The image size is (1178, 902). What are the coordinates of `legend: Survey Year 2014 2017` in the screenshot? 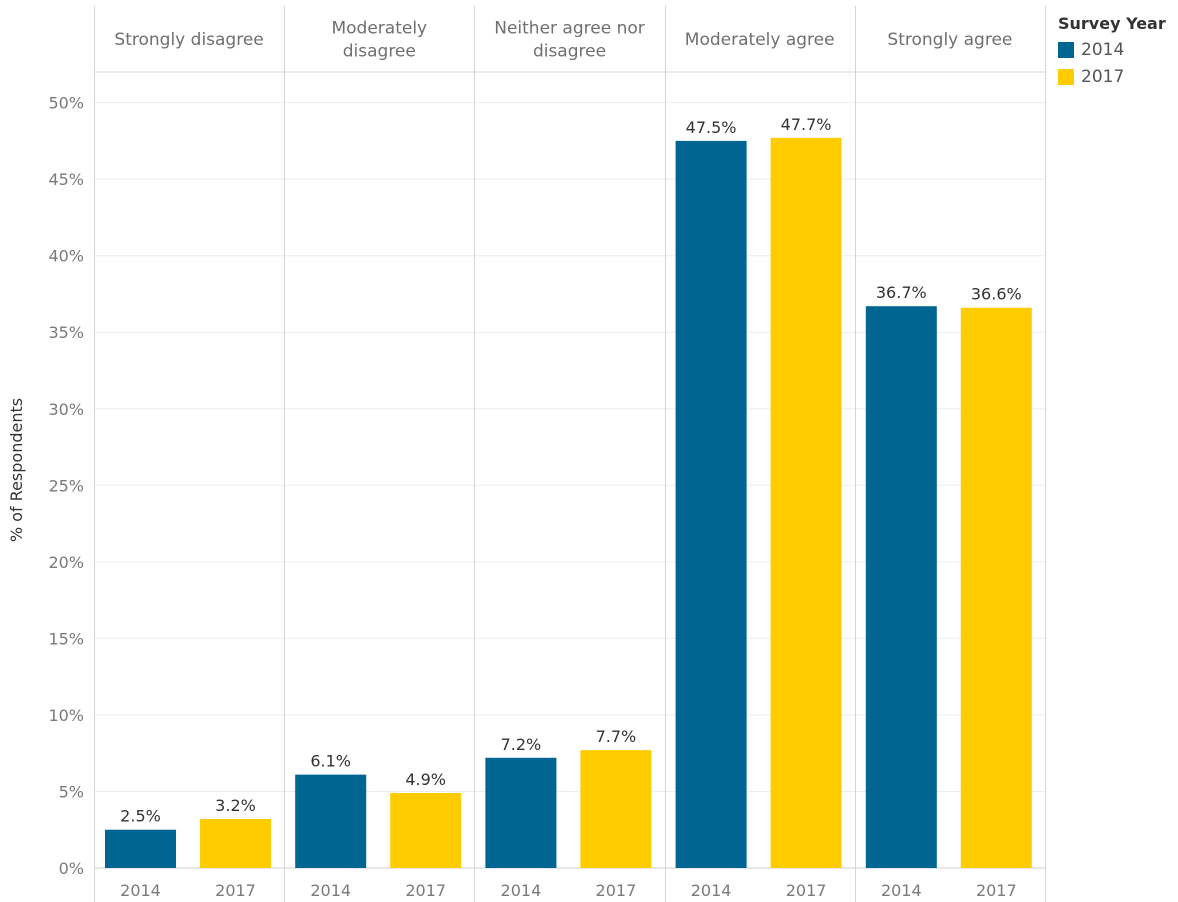 It's located at (1118, 50).